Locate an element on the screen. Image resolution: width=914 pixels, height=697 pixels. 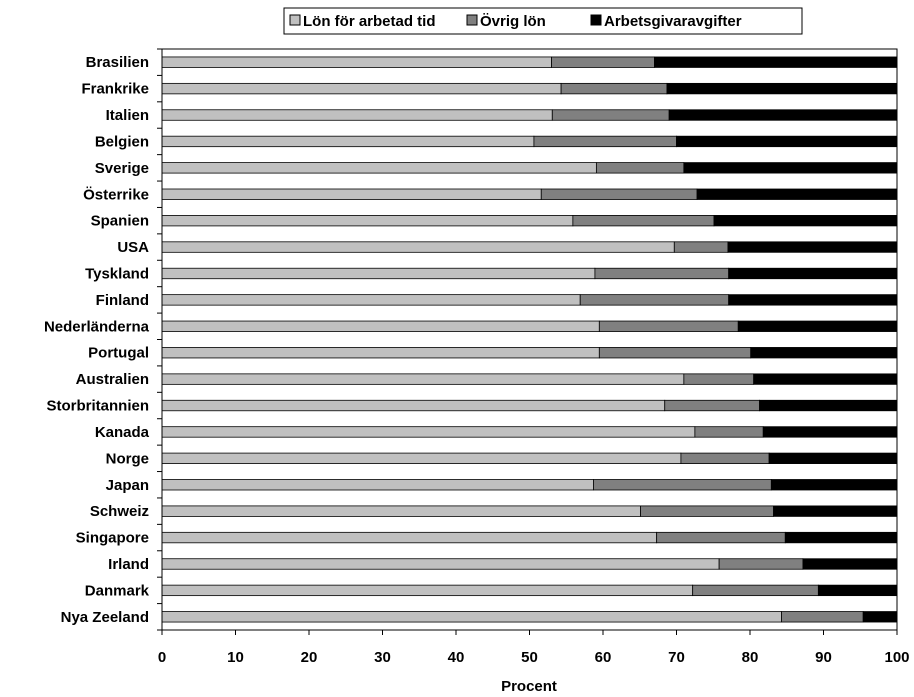
x-tick-label: 50 is located at coordinates (529, 657).